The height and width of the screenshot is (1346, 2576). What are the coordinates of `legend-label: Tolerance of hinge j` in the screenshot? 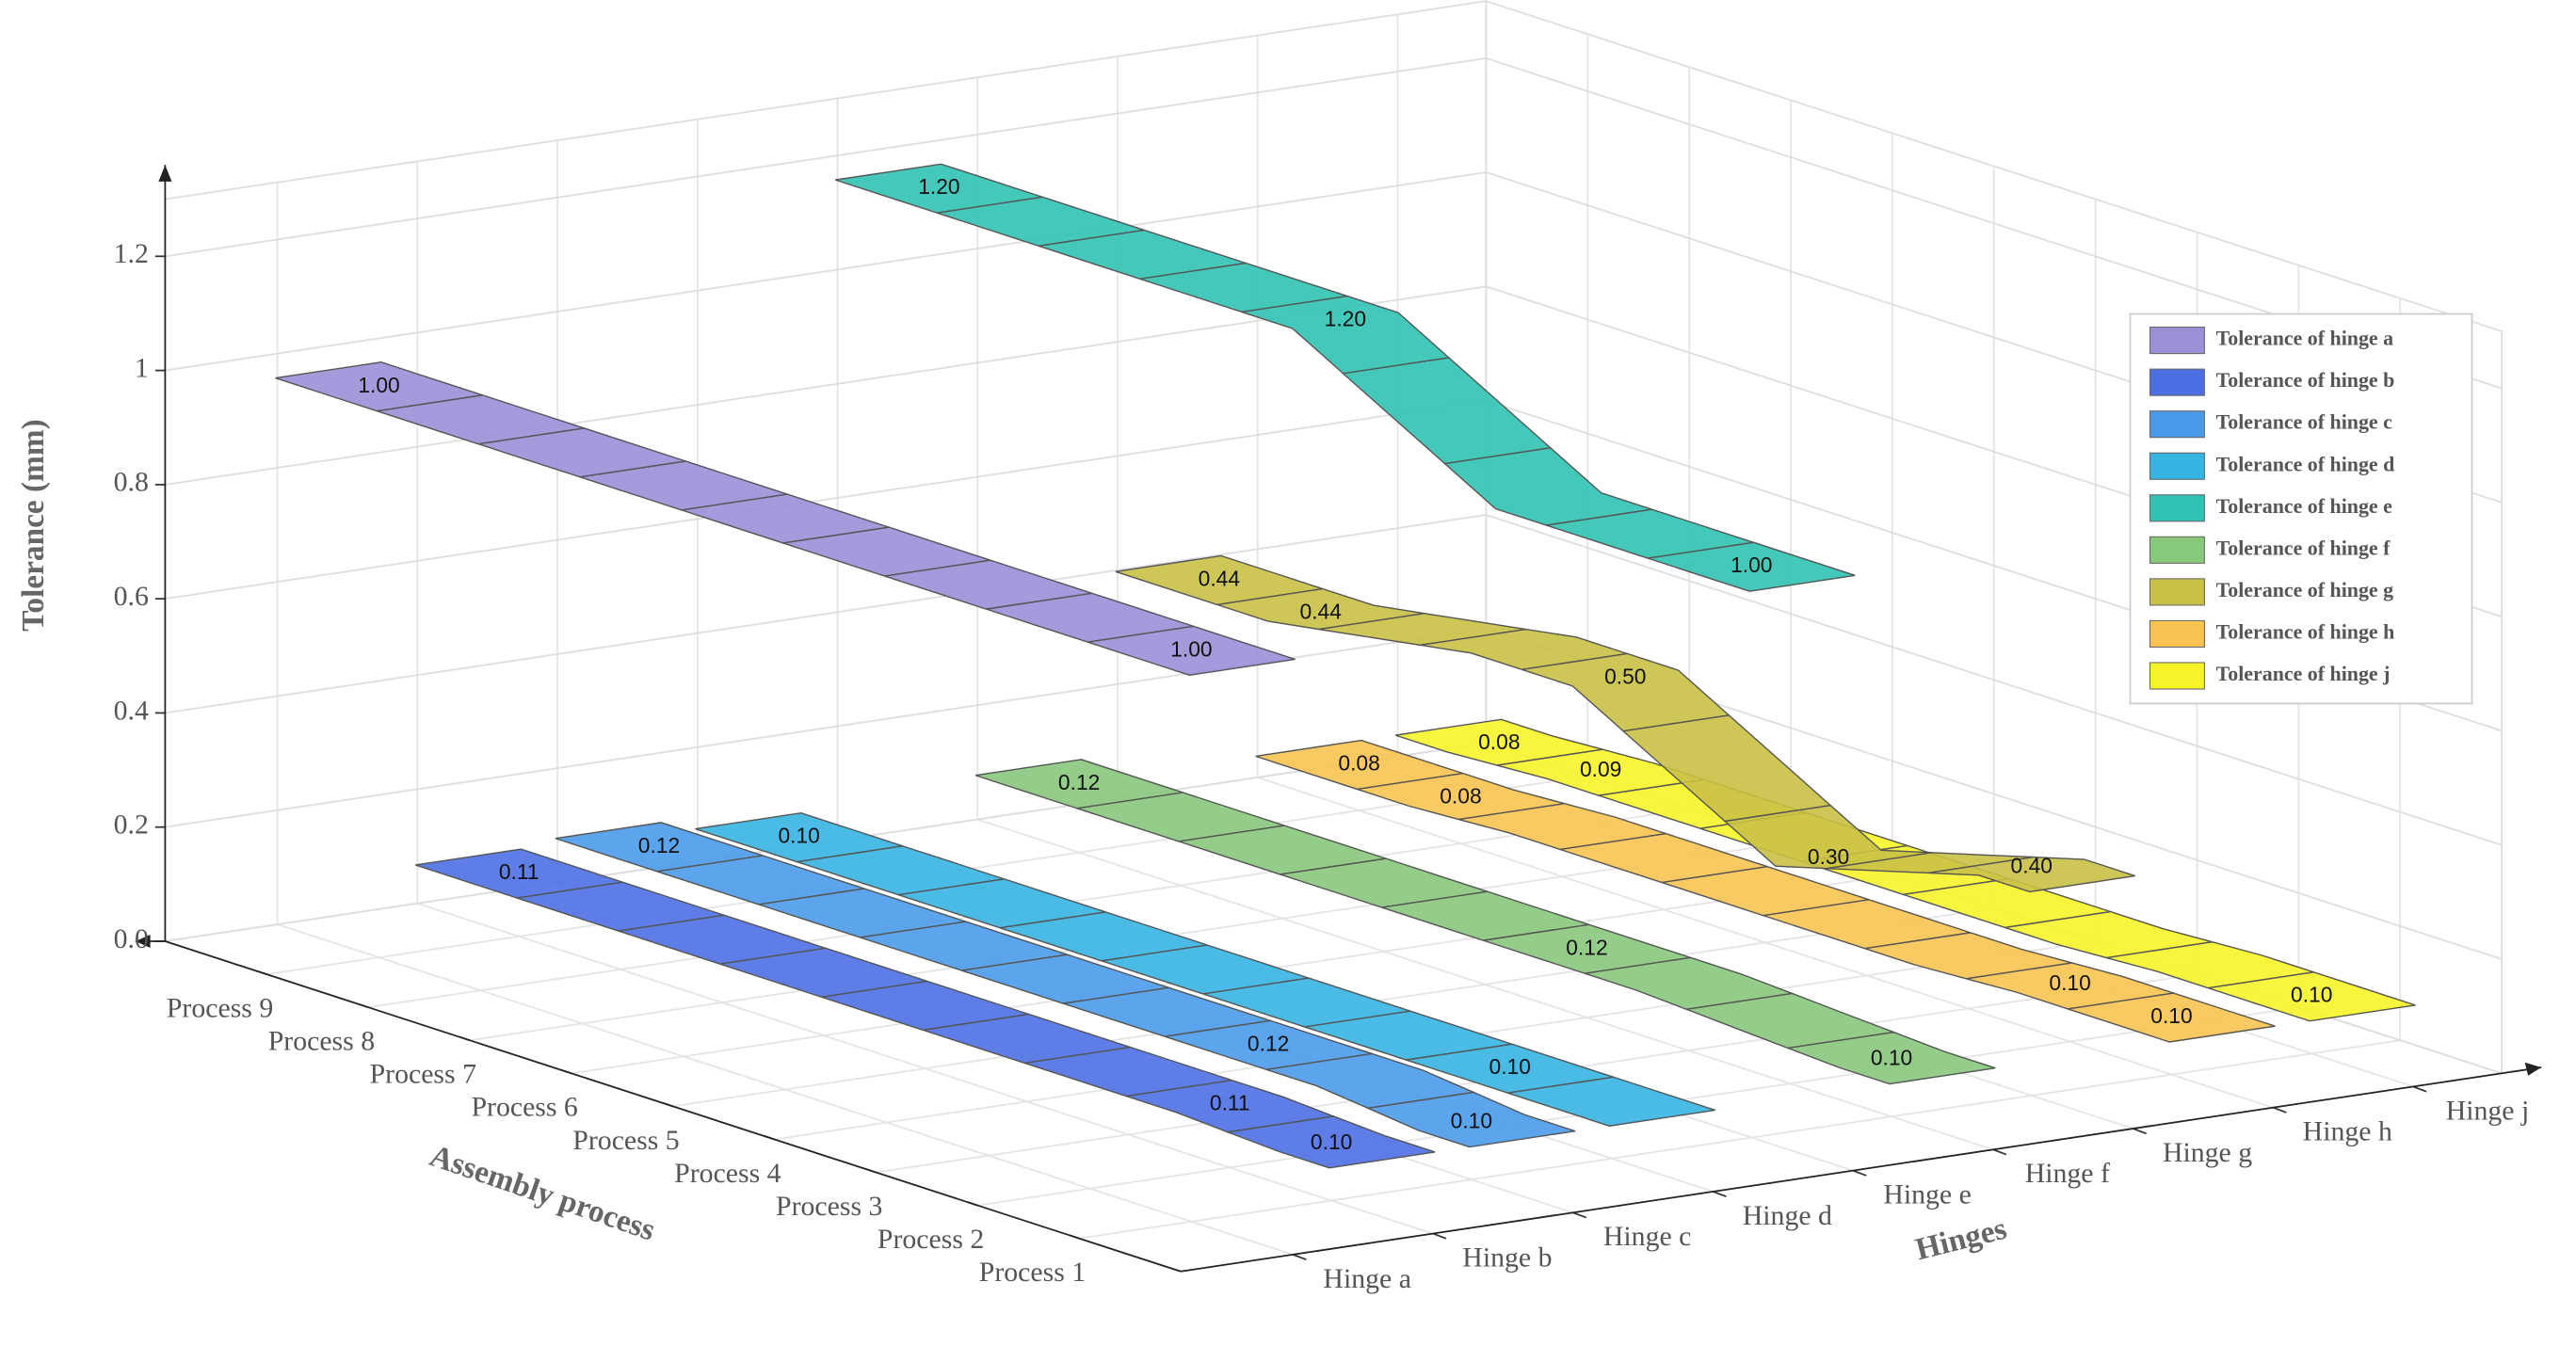 It's located at (2303, 673).